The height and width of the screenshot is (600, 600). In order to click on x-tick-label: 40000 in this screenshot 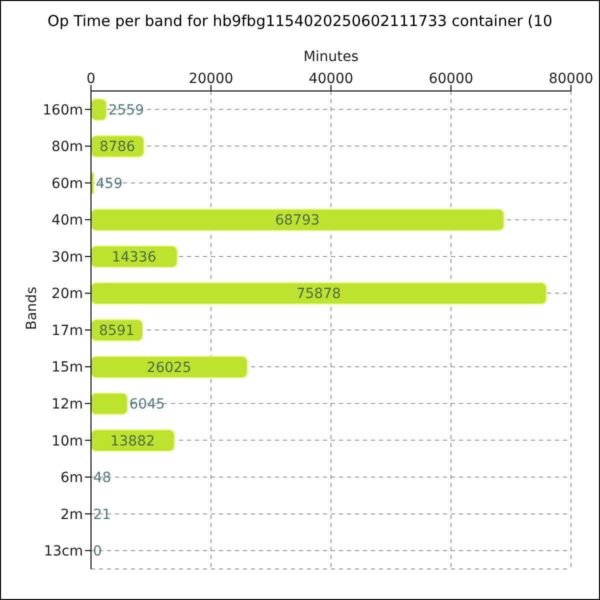, I will do `click(331, 79)`.